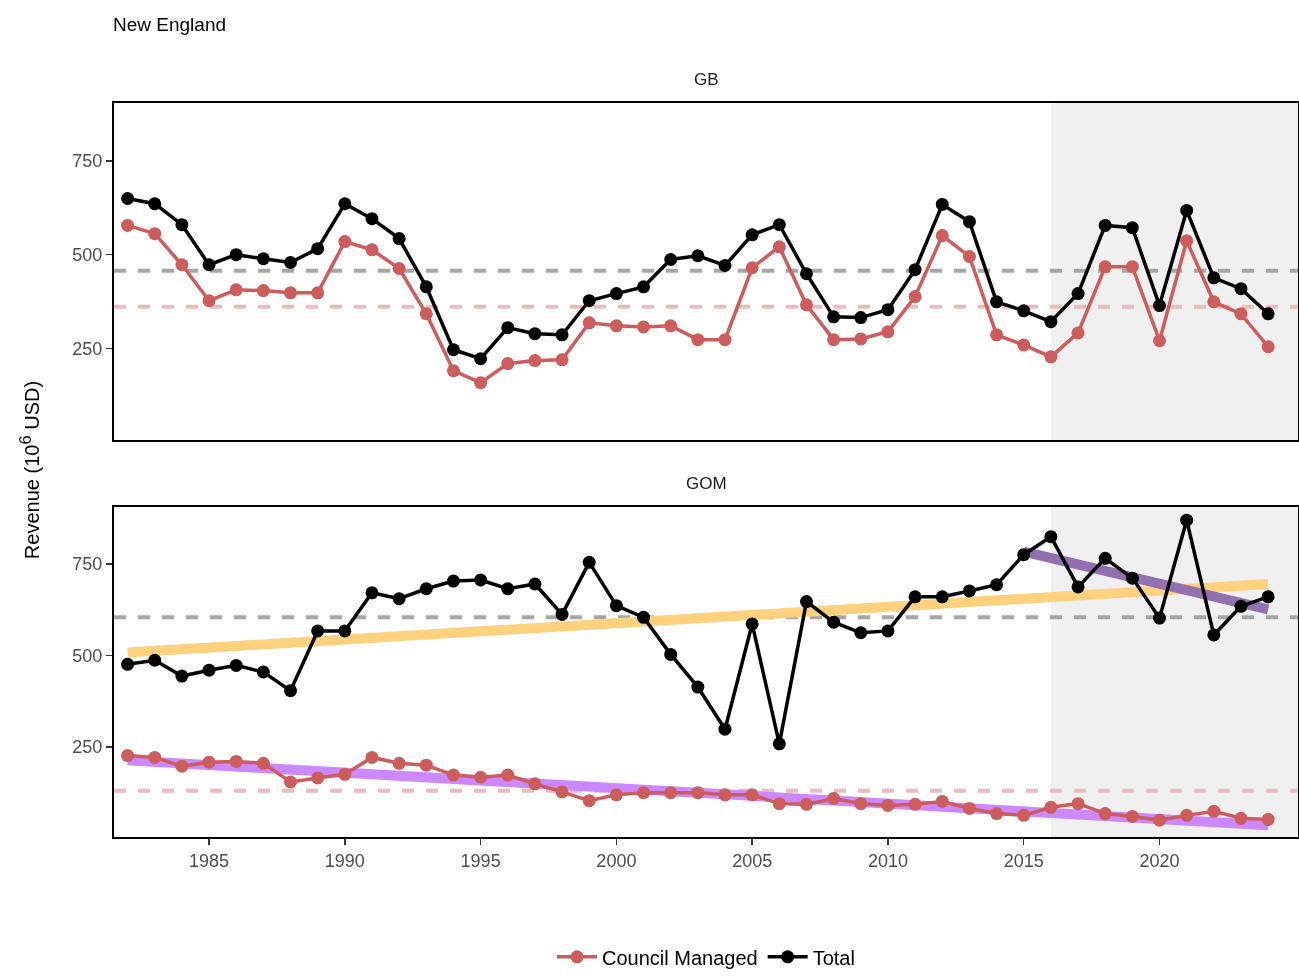 This screenshot has width=1299, height=977. I want to click on chart-subtitle: GB, so click(706, 79).